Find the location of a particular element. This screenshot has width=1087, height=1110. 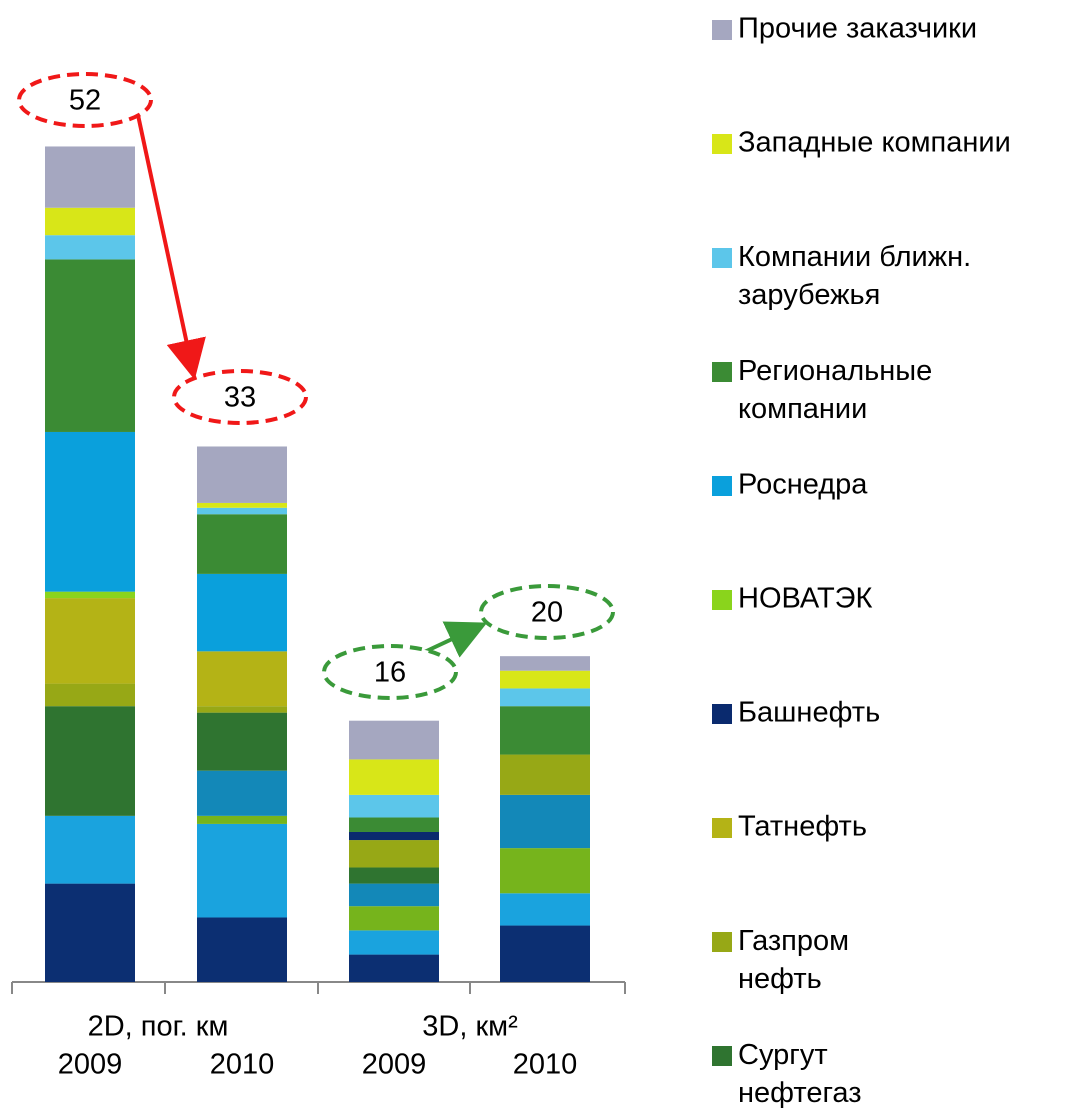

legend-label: Прочие заказчики is located at coordinates (857, 29).